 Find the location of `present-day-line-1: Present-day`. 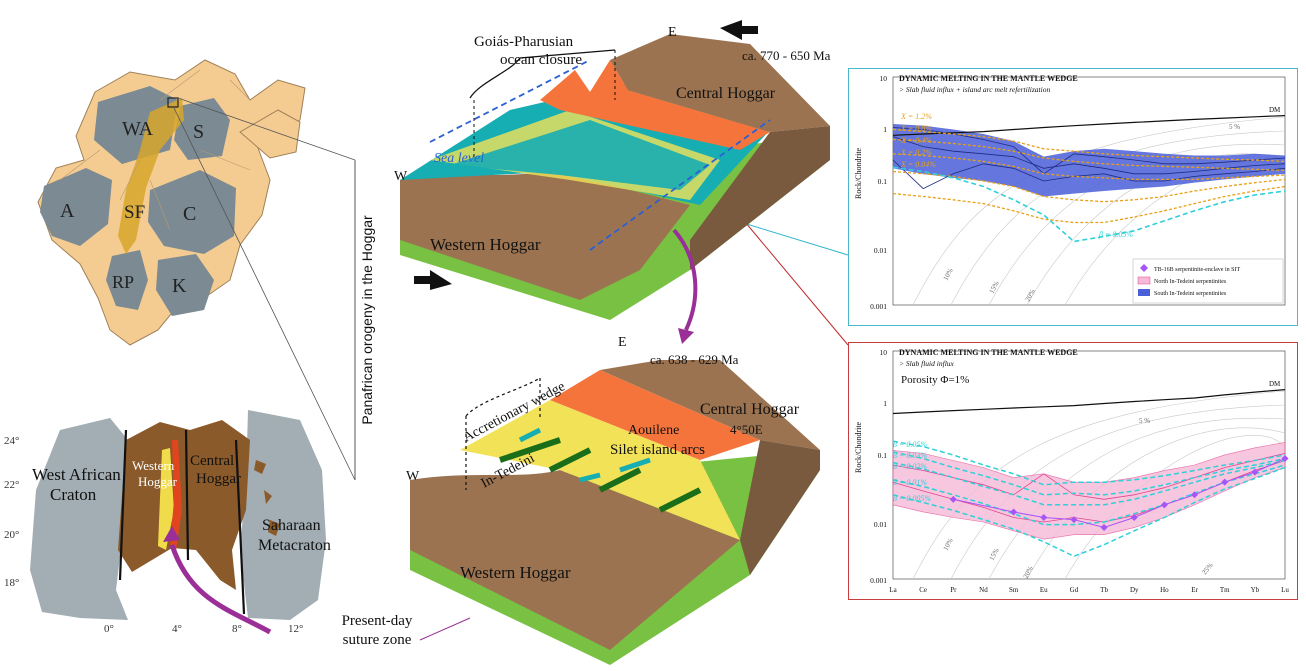

present-day-line-1: Present-day is located at coordinates (377, 621).